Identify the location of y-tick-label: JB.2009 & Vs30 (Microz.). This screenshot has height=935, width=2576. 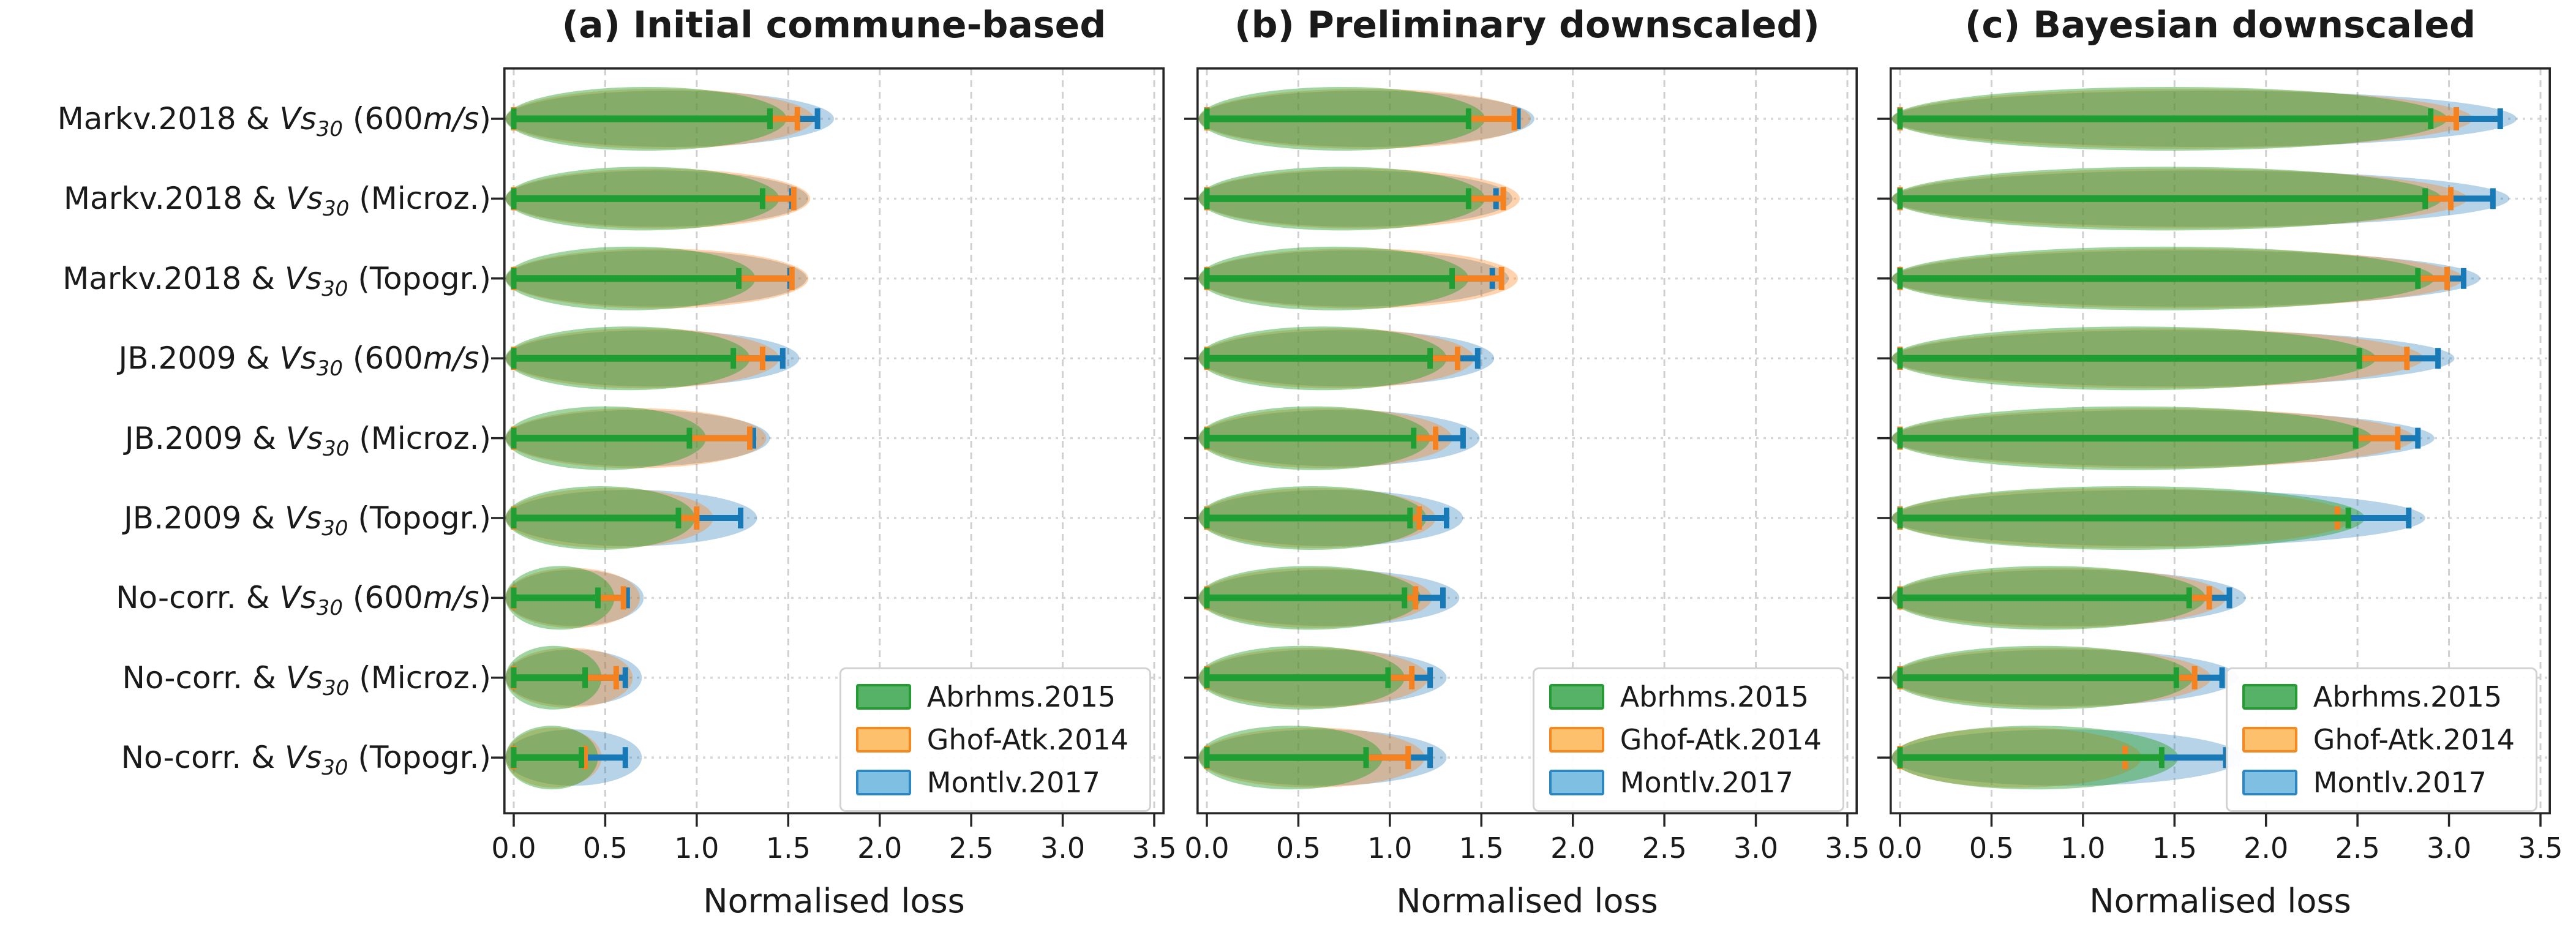
(307, 440).